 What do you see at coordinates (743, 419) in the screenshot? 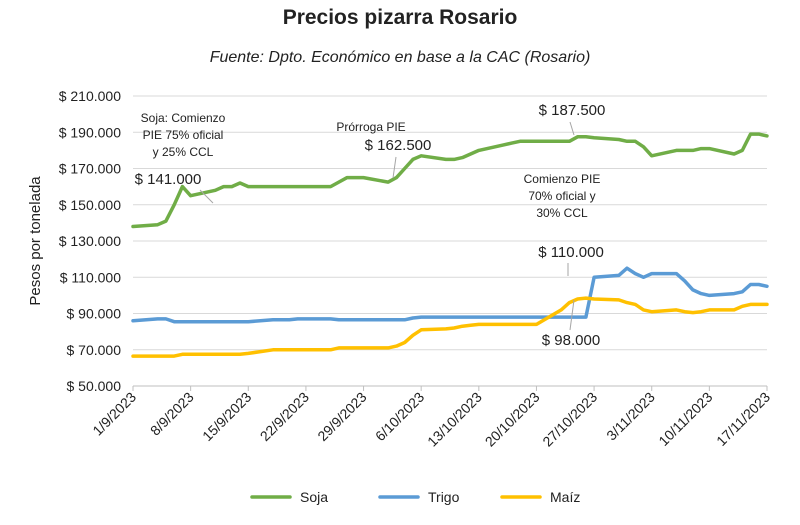
I see `x-tick-label: 17/11/2023` at bounding box center [743, 419].